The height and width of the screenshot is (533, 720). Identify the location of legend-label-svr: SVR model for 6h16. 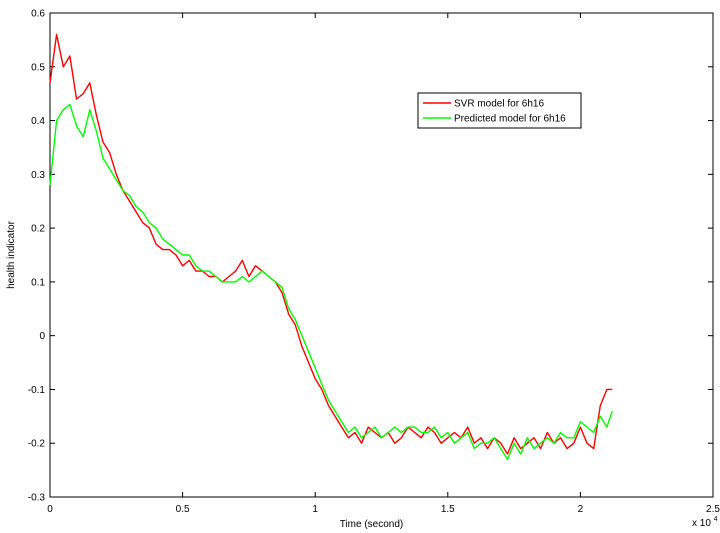
(499, 104).